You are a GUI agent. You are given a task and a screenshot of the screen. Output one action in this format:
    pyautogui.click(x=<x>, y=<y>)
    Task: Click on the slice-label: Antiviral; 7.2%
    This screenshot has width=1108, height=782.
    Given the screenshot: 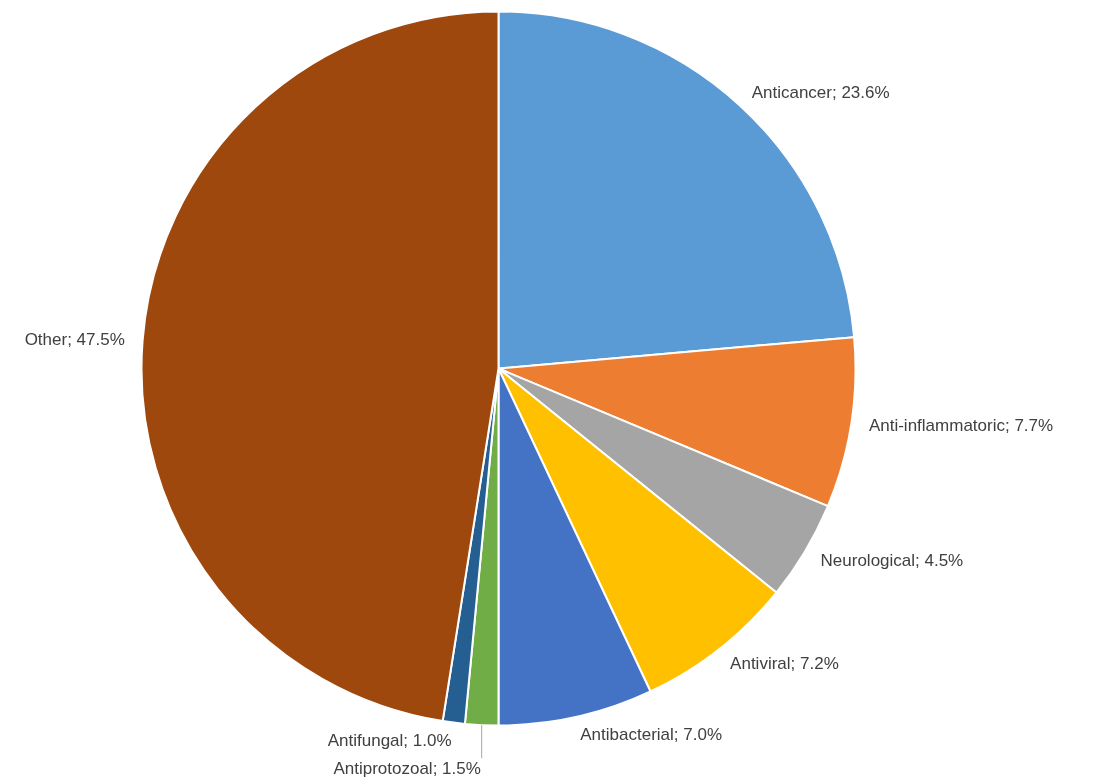 What is the action you would take?
    pyautogui.click(x=784, y=663)
    